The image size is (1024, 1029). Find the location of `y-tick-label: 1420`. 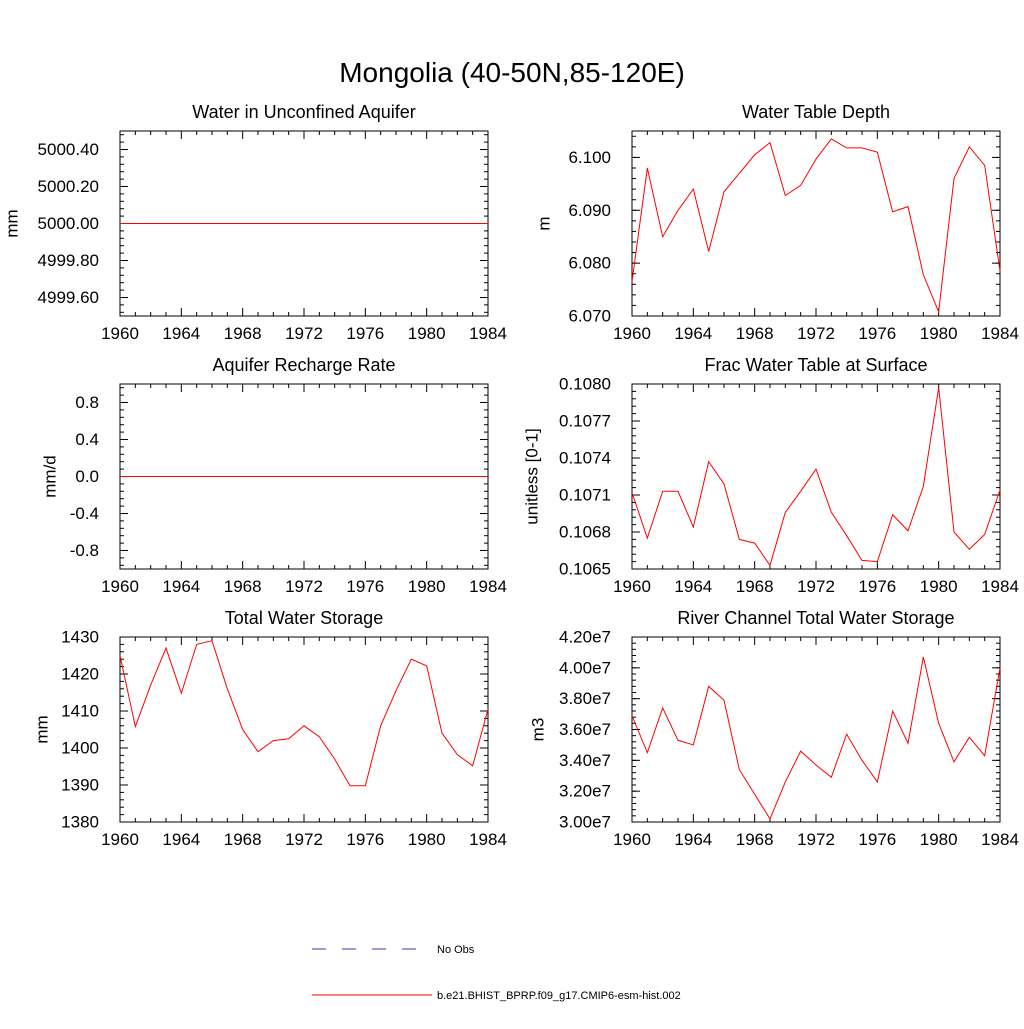

y-tick-label: 1420 is located at coordinates (80, 674).